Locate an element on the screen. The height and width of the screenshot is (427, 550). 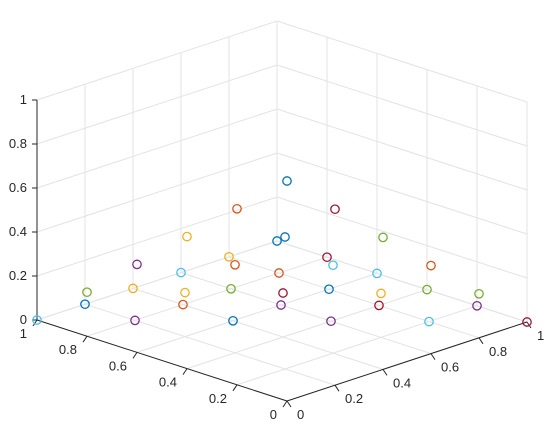
z-tick-label: 0 is located at coordinates (23, 319).